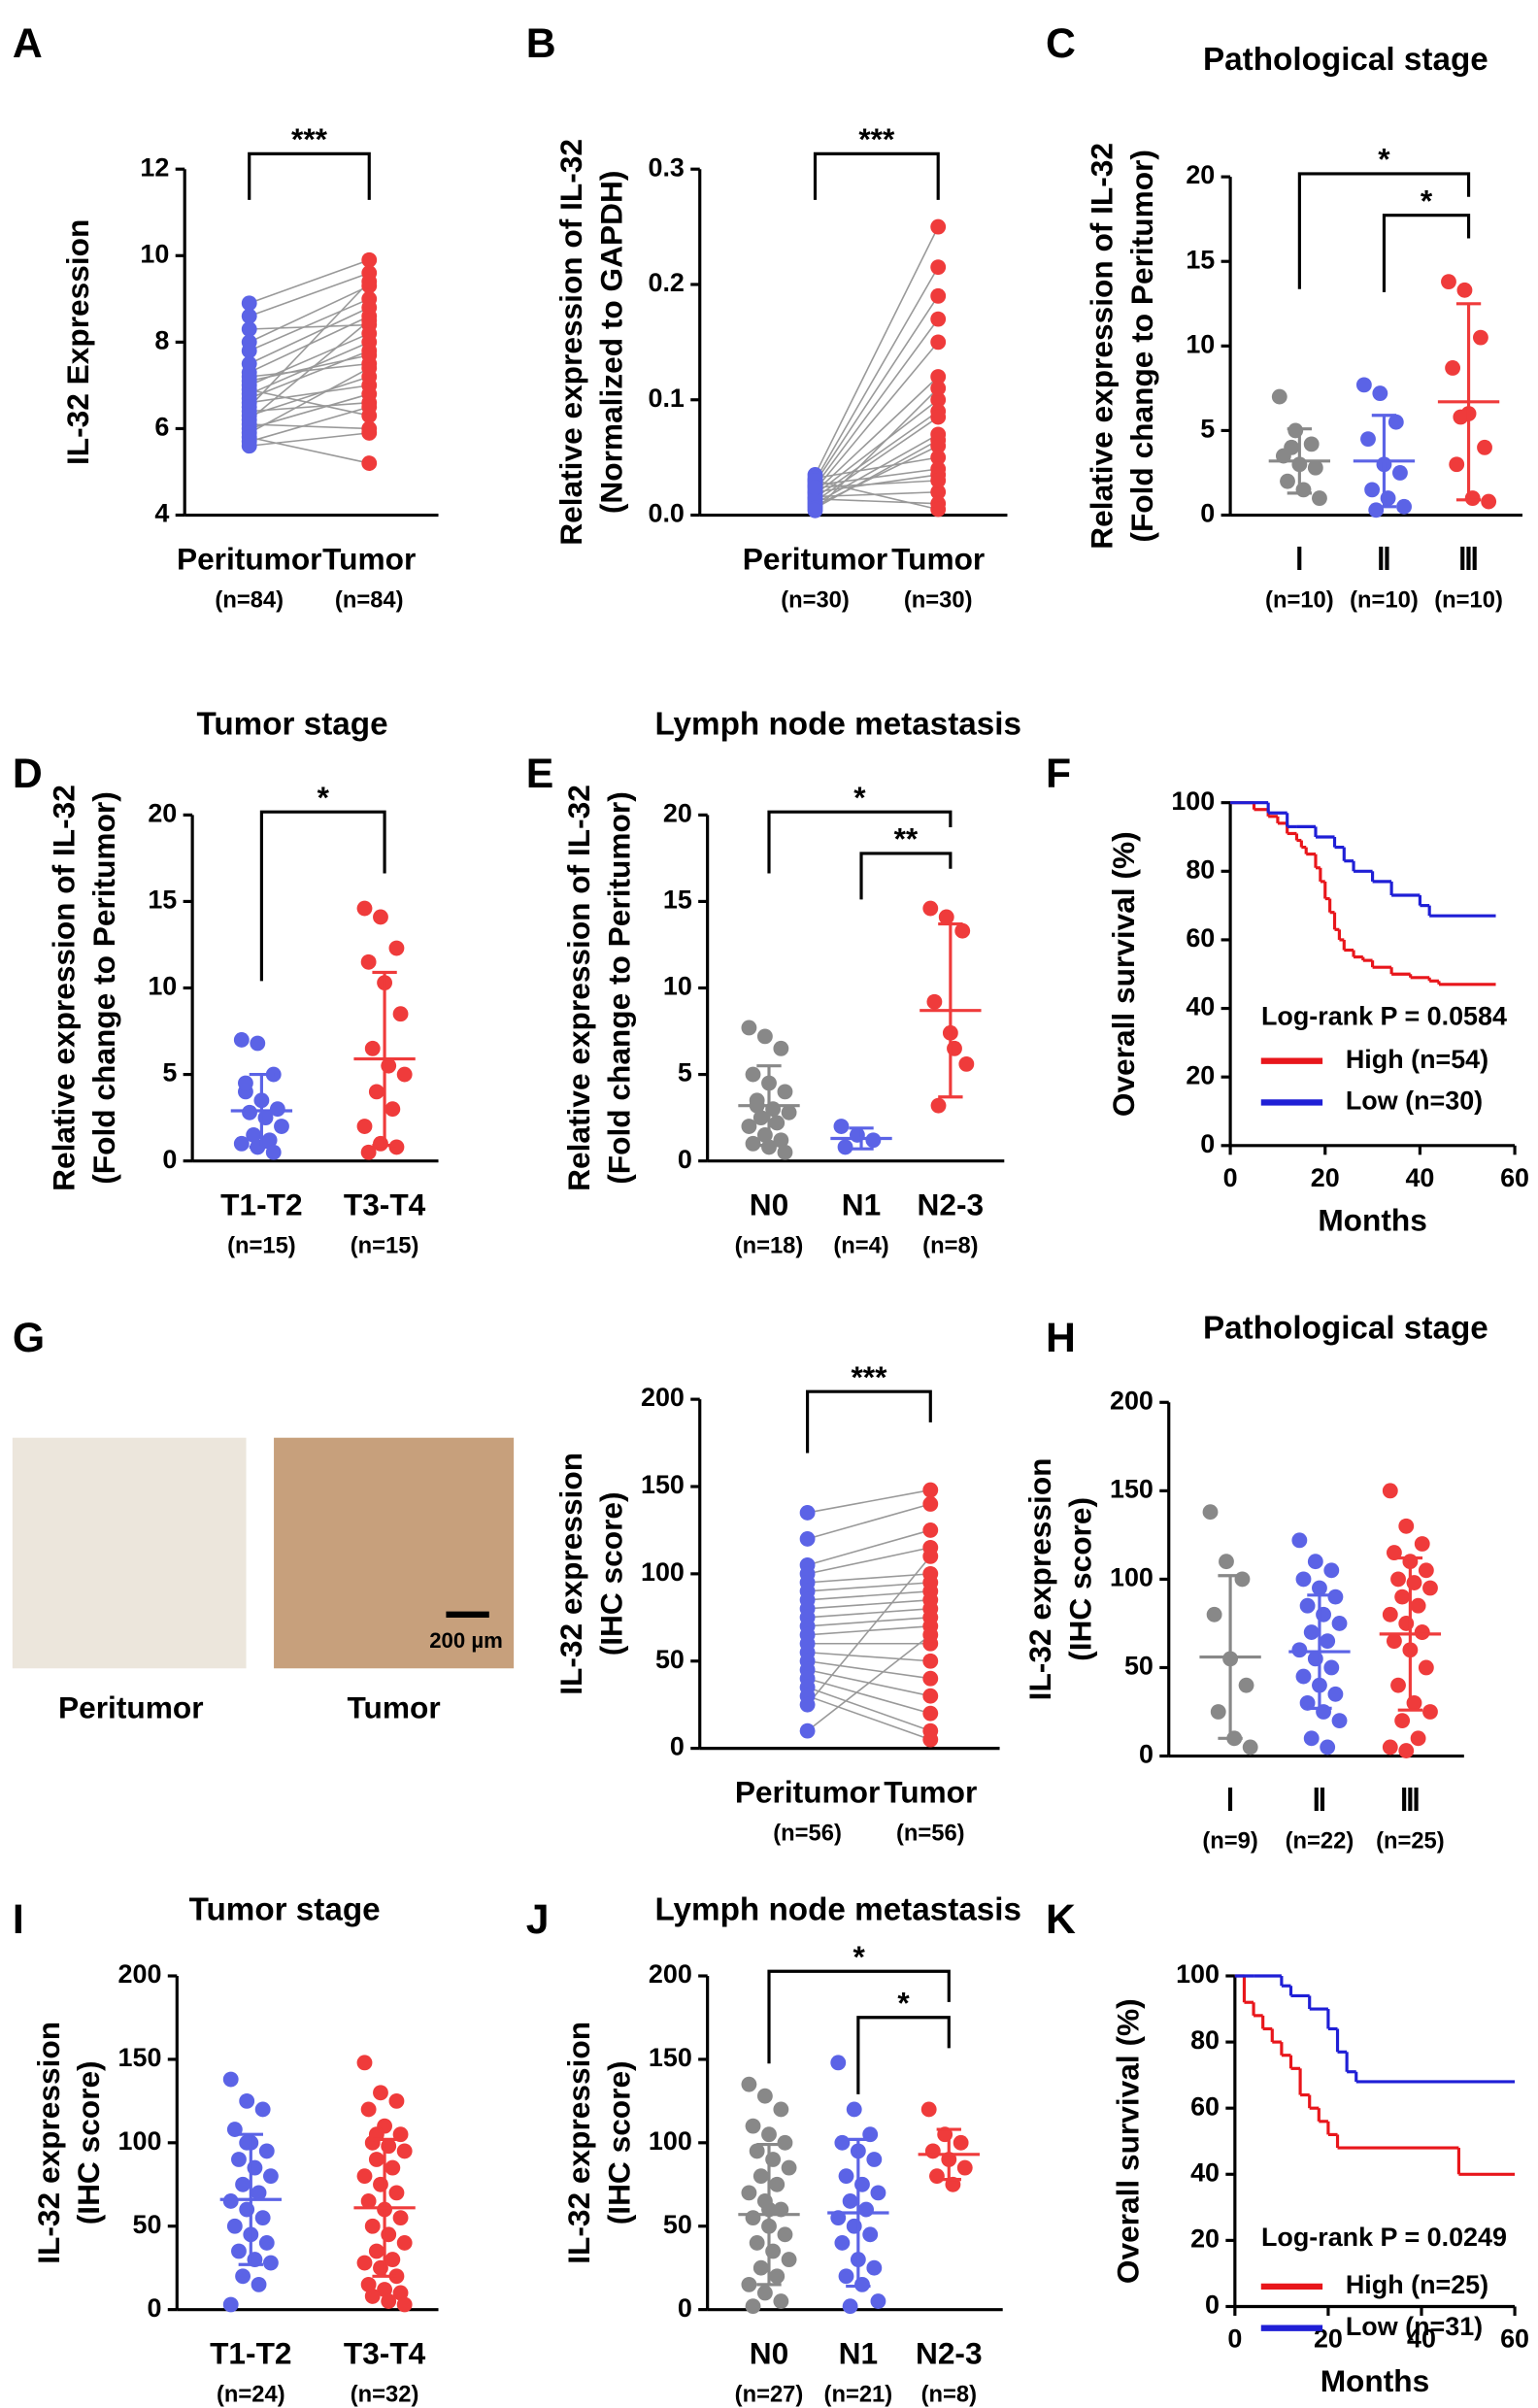  I want to click on category-label: Ⅲ, so click(1410, 1800).